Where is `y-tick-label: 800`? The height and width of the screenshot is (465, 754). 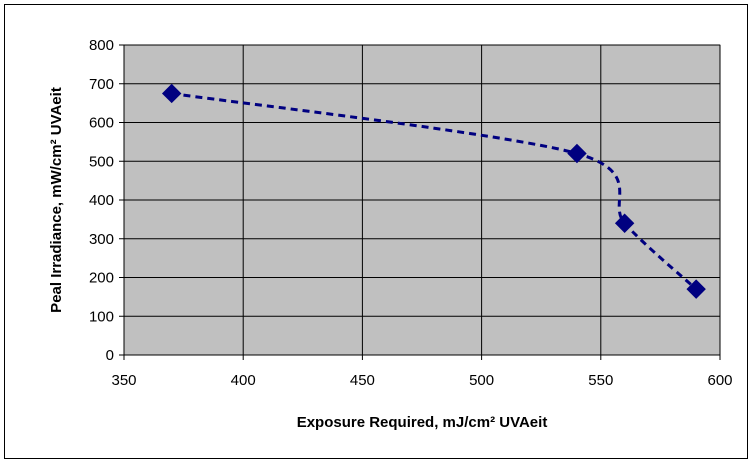 y-tick-label: 800 is located at coordinates (101, 45).